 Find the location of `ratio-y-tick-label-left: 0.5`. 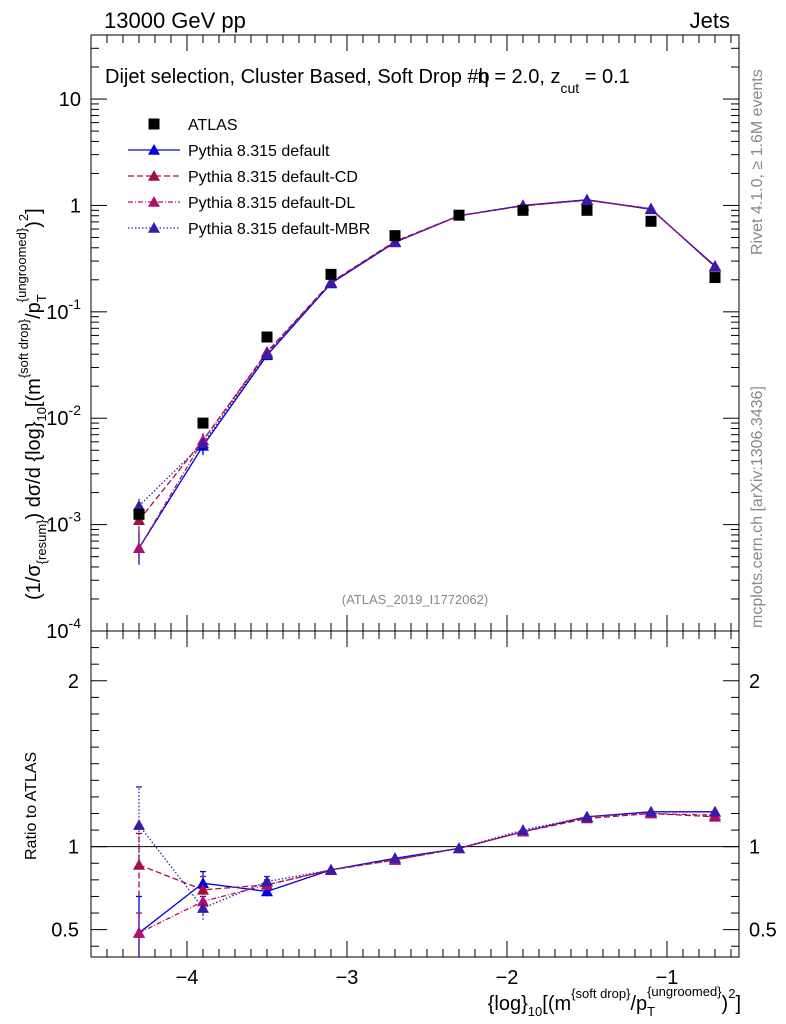

ratio-y-tick-label-left: 0.5 is located at coordinates (65, 931).